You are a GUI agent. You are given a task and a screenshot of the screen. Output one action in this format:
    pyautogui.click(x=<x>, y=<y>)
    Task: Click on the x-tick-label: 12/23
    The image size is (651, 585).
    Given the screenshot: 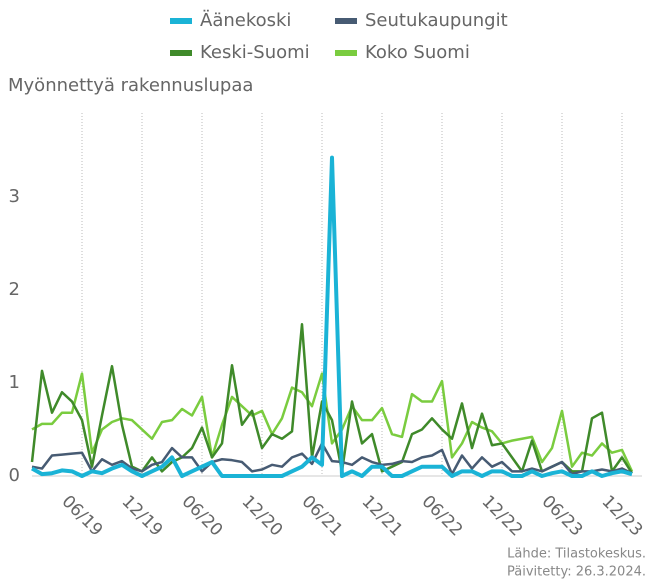 What is the action you would take?
    pyautogui.click(x=622, y=516)
    